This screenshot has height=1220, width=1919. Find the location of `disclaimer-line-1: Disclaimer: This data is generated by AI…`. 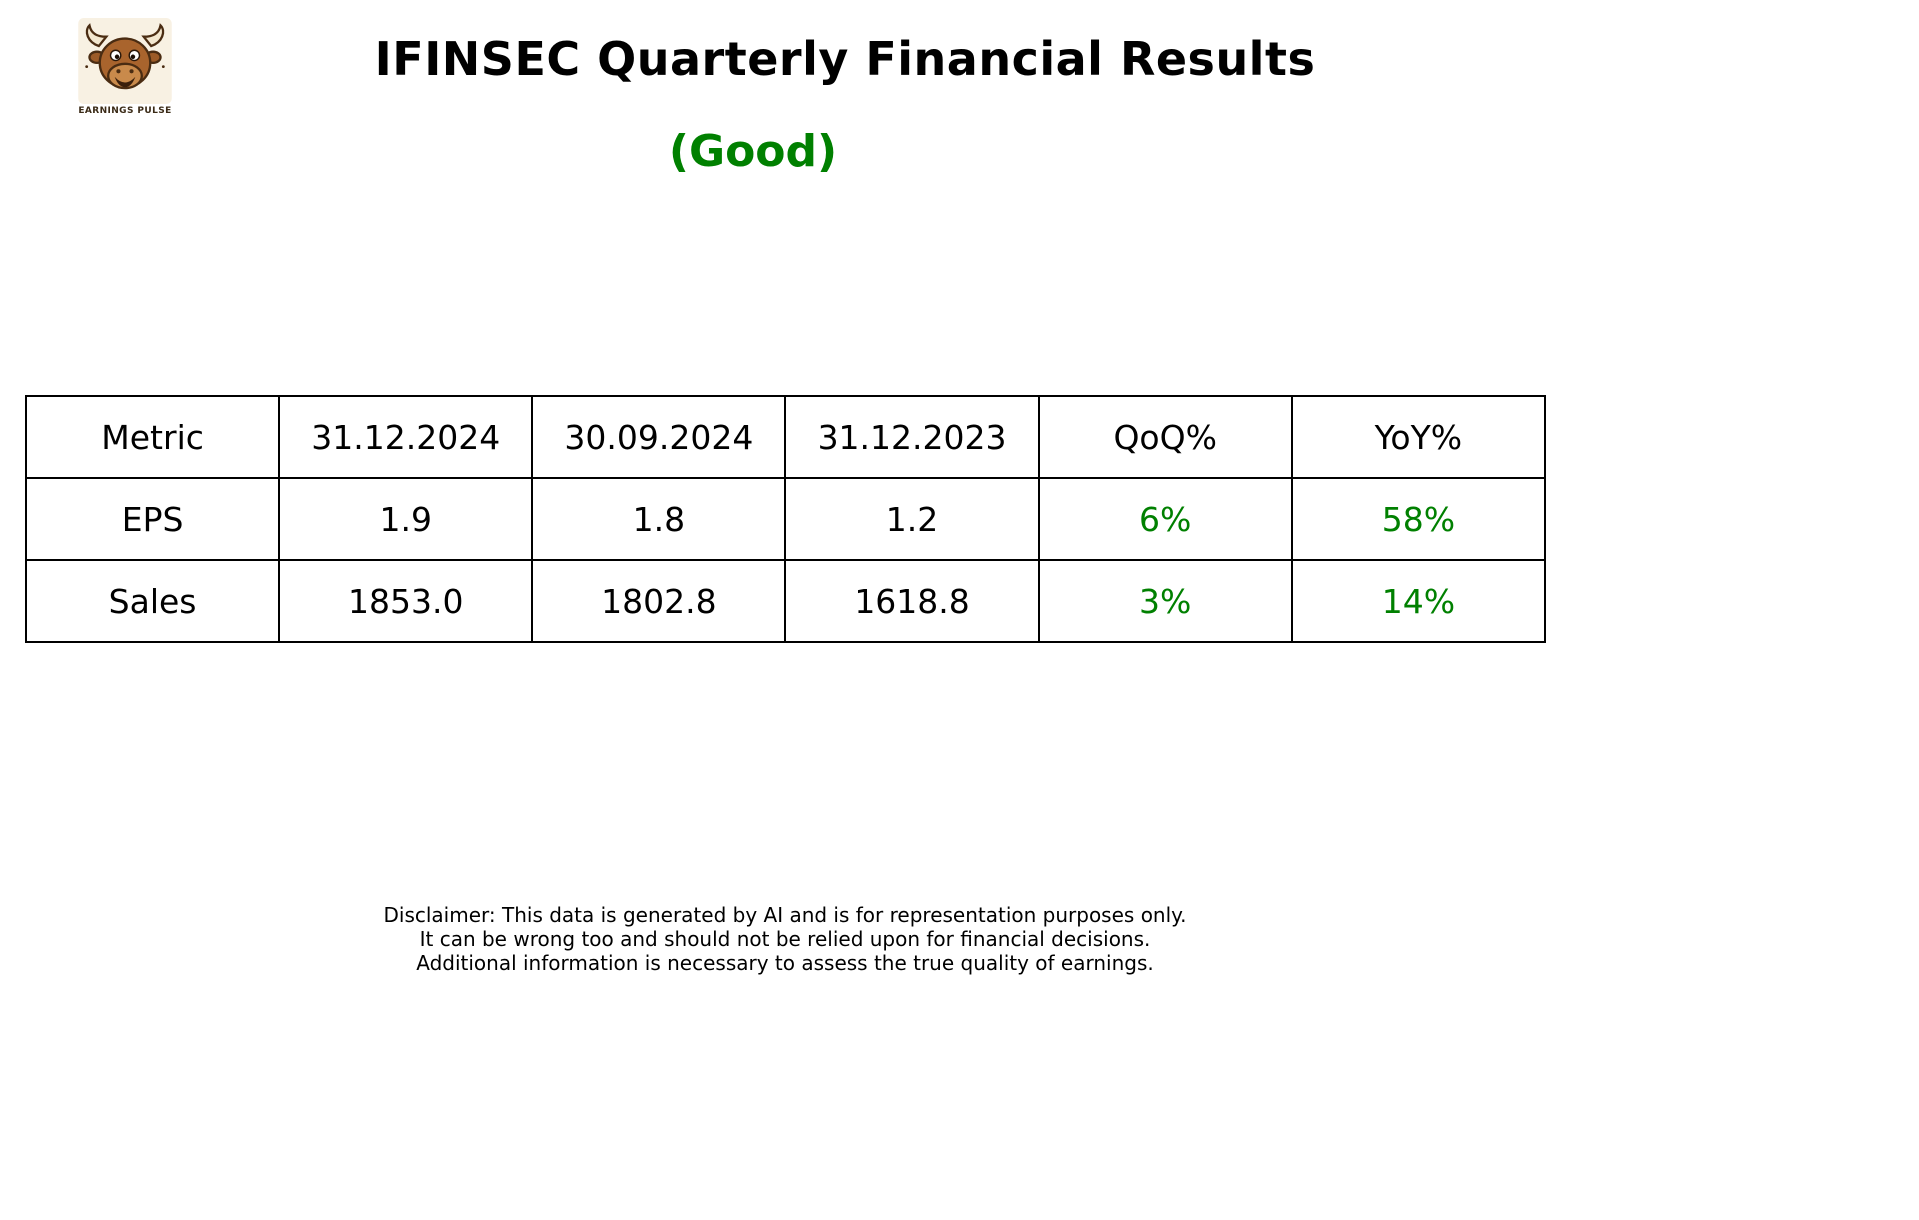

disclaimer-line-1: Disclaimer: This data is generated by AI… is located at coordinates (785, 915).